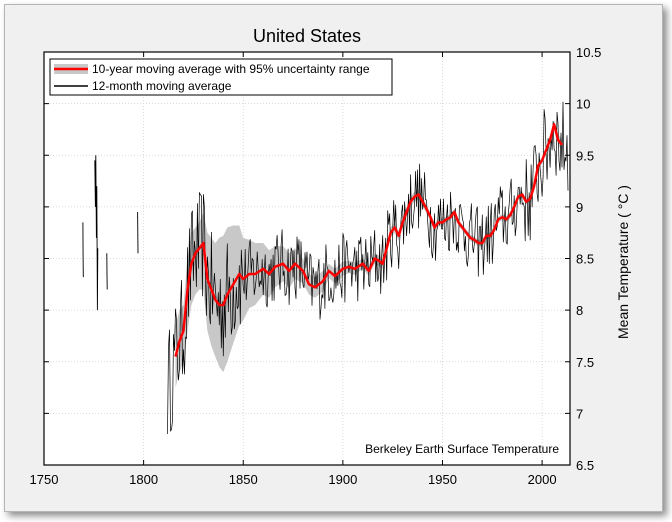 Image resolution: width=672 pixels, height=522 pixels. What do you see at coordinates (585, 362) in the screenshot?
I see `y-tick-label: 7.5` at bounding box center [585, 362].